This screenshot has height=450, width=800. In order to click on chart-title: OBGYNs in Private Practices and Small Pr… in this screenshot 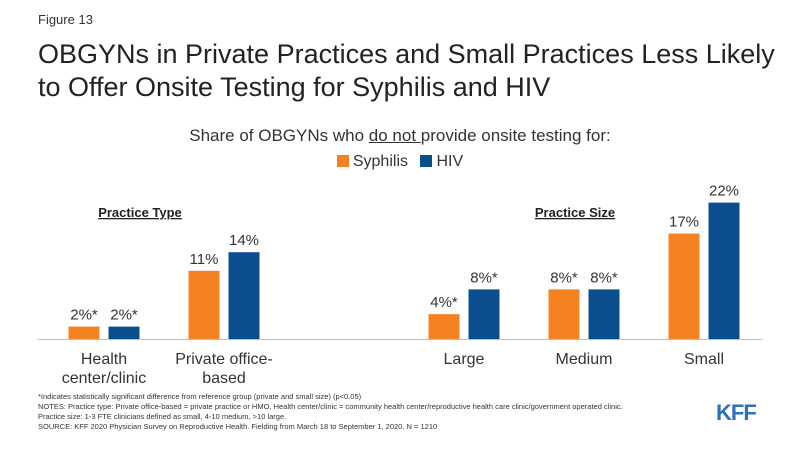, I will do `click(406, 70)`.